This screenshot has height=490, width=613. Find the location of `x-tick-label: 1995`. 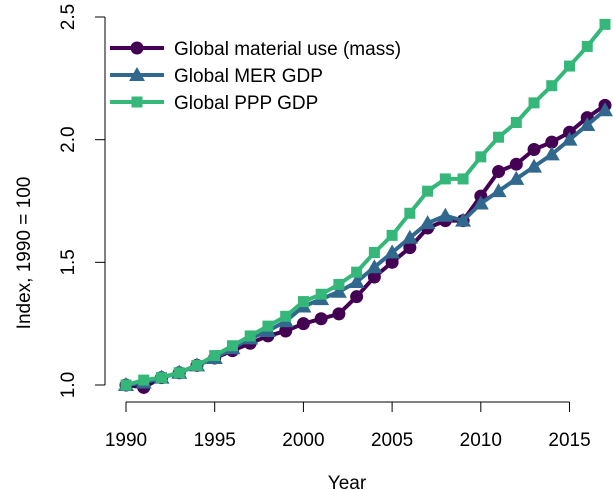

x-tick-label: 1995 is located at coordinates (215, 440).